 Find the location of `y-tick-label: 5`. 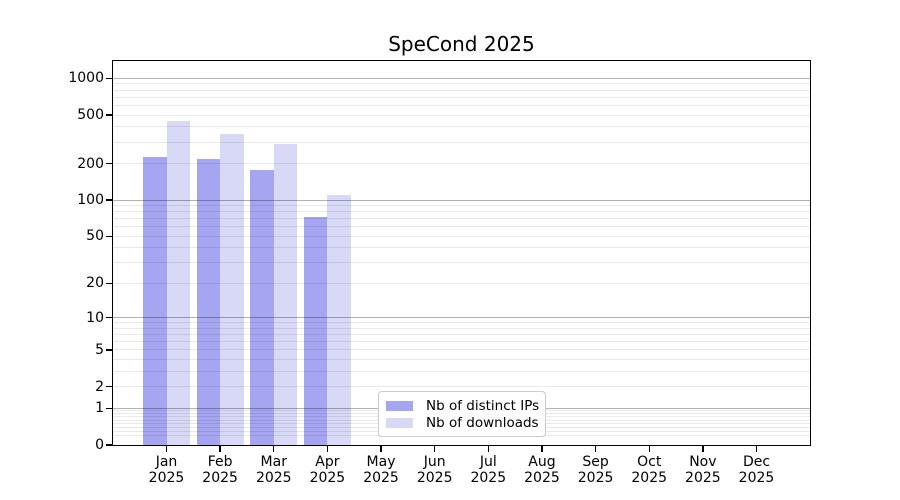

y-tick-label: 5 is located at coordinates (99, 349).